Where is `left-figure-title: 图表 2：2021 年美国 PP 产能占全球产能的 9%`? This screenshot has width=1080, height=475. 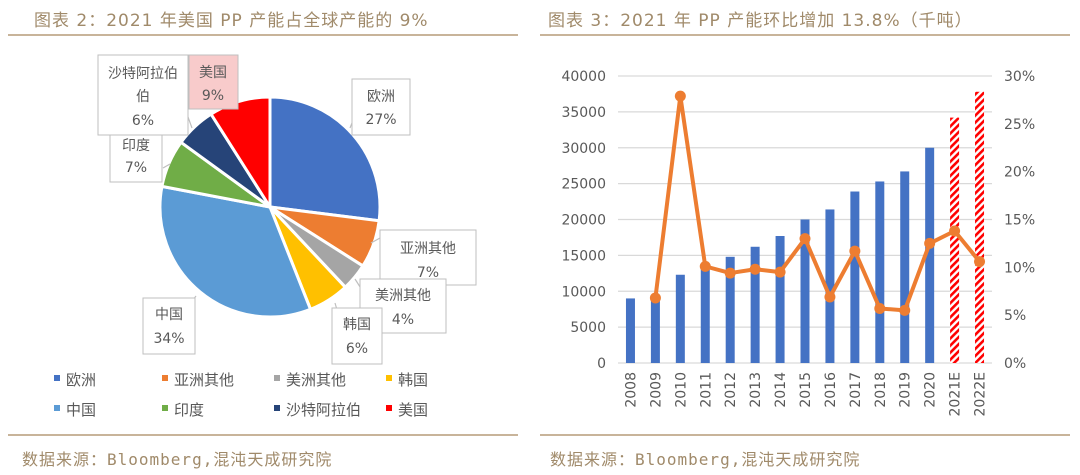
left-figure-title: 图表 2：2021 年美国 PP 产能占全球产能的 9% is located at coordinates (231, 21).